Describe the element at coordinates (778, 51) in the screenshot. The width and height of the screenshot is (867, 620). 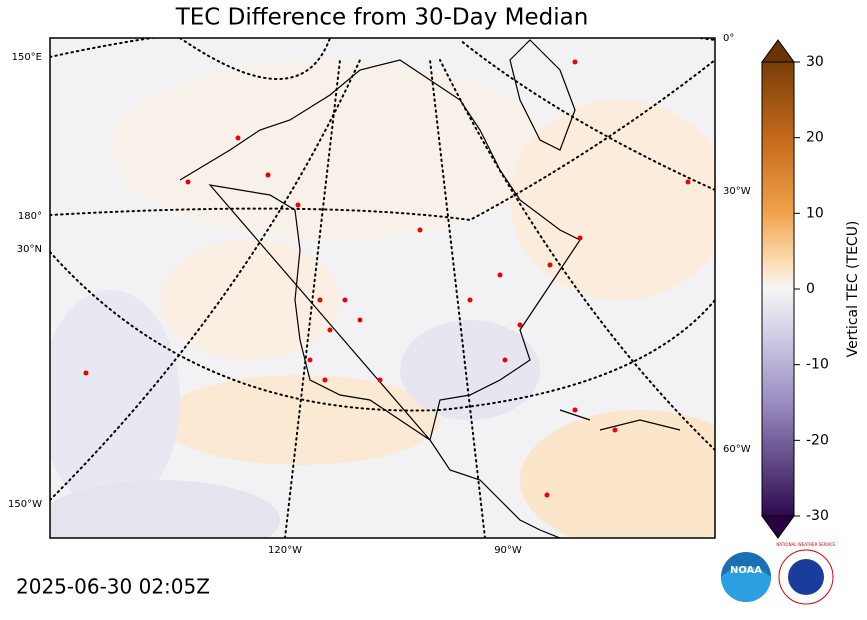
I see `colorbar-extend-max` at that location.